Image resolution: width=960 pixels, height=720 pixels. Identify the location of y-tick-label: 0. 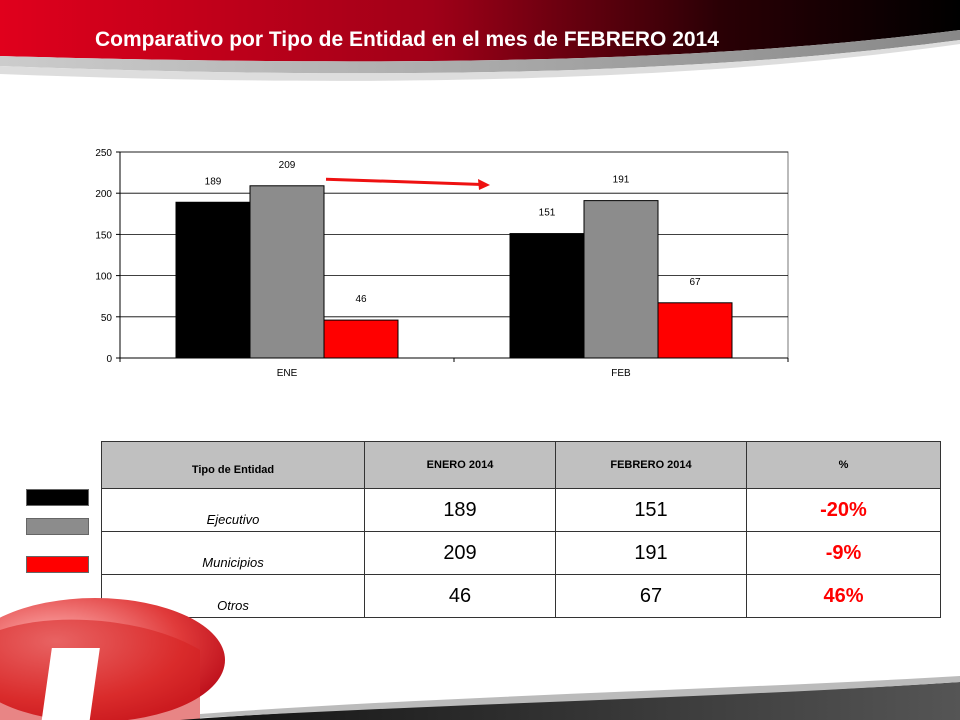
(109, 359).